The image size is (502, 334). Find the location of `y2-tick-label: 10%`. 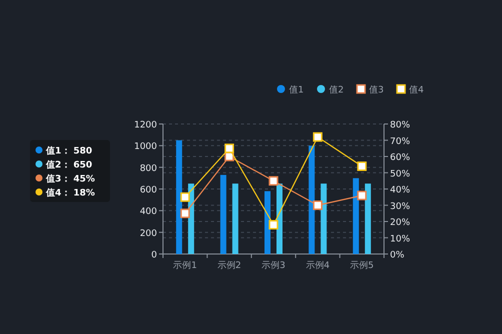

y2-tick-label: 10% is located at coordinates (400, 239).